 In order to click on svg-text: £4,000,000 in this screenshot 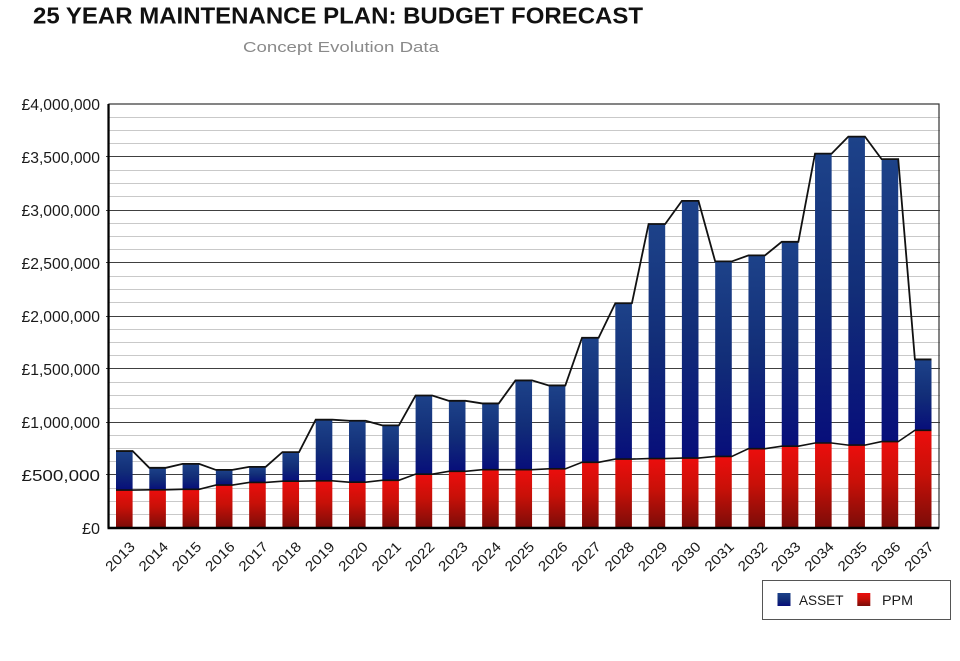, I will do `click(61, 105)`.